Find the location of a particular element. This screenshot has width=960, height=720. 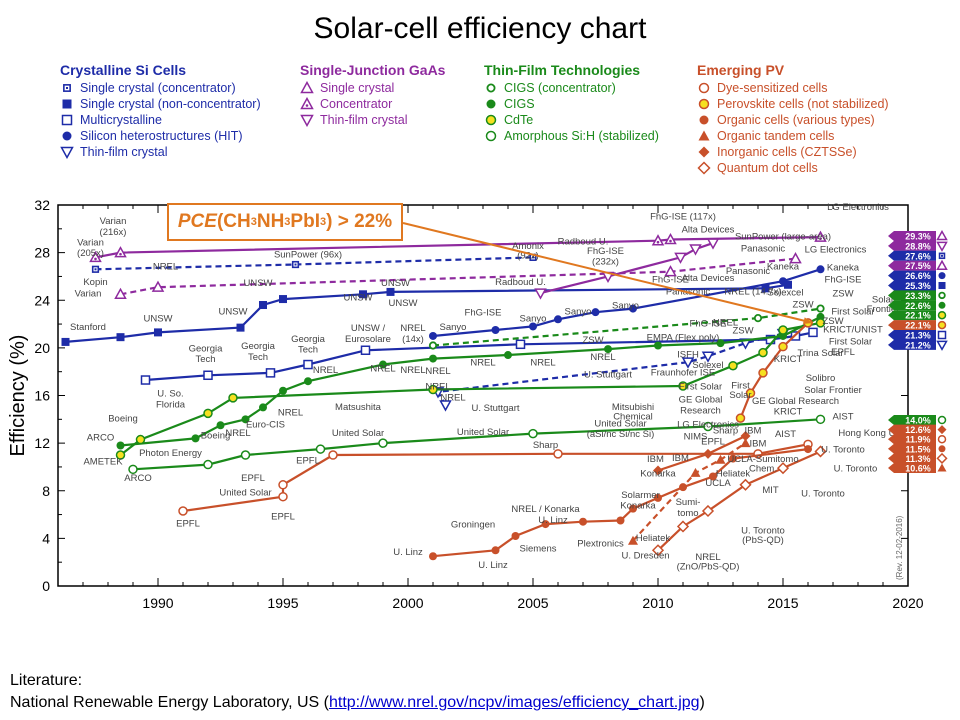

annotation-label: Heliatek is located at coordinates (653, 538).